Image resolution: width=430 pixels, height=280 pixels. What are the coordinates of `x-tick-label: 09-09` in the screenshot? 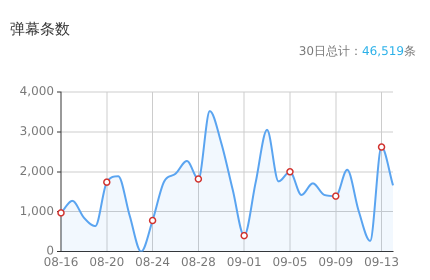 It's located at (336, 261).